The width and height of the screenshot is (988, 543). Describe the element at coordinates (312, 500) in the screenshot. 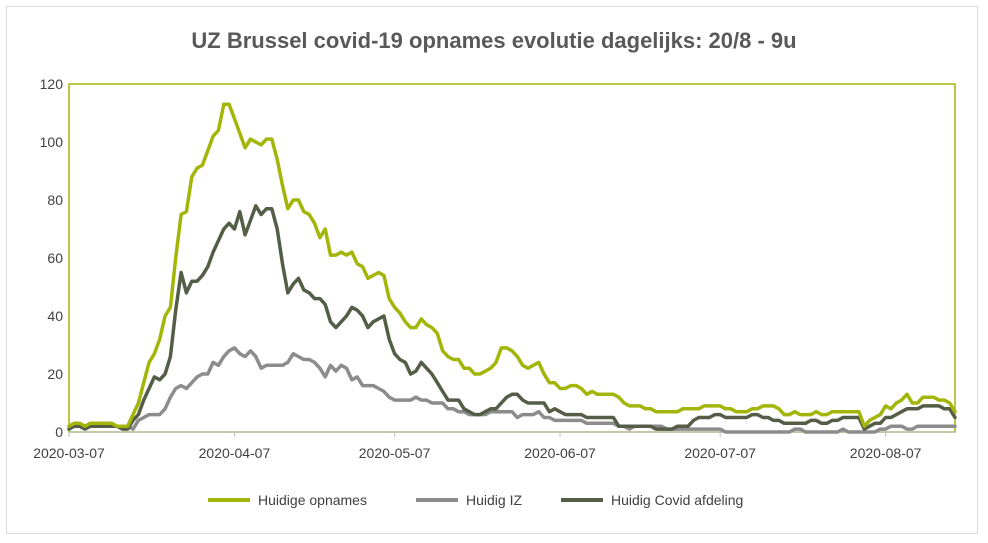

I see `legend-label: Huidige opnames` at that location.